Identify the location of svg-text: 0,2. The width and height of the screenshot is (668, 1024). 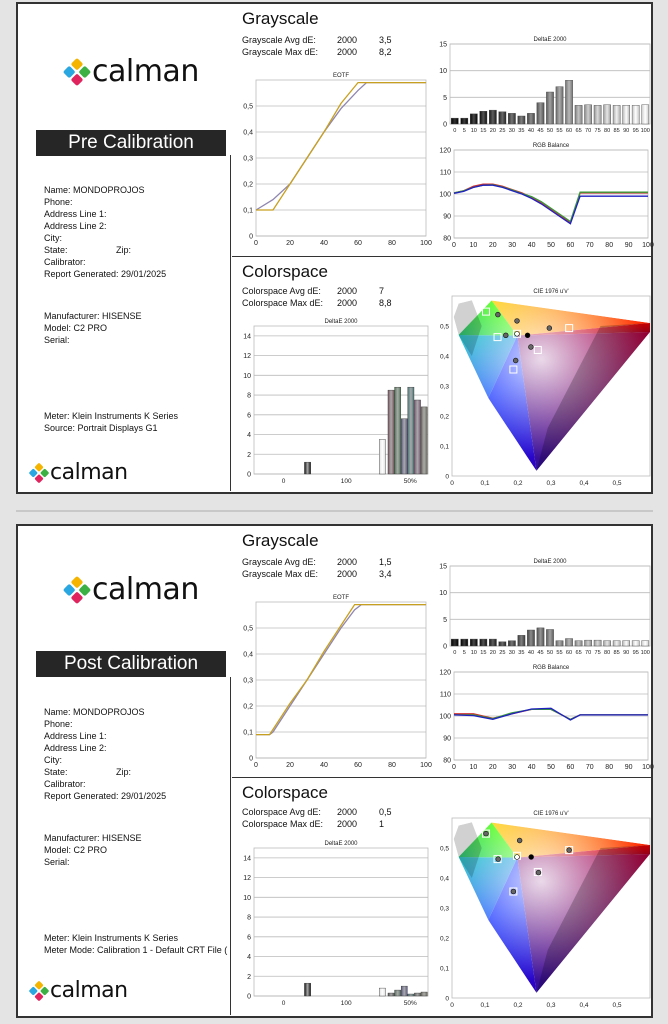
(444, 417).